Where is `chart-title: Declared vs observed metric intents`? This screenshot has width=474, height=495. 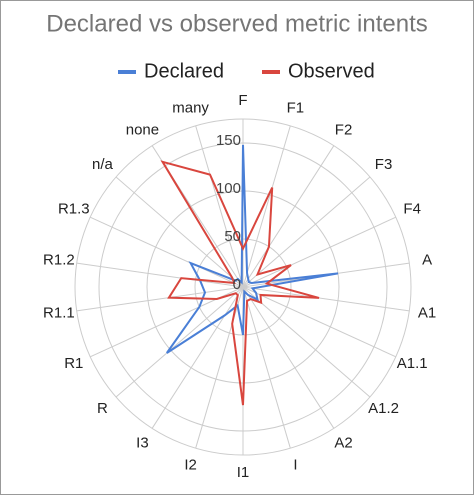
chart-title: Declared vs observed metric intents is located at coordinates (237, 23).